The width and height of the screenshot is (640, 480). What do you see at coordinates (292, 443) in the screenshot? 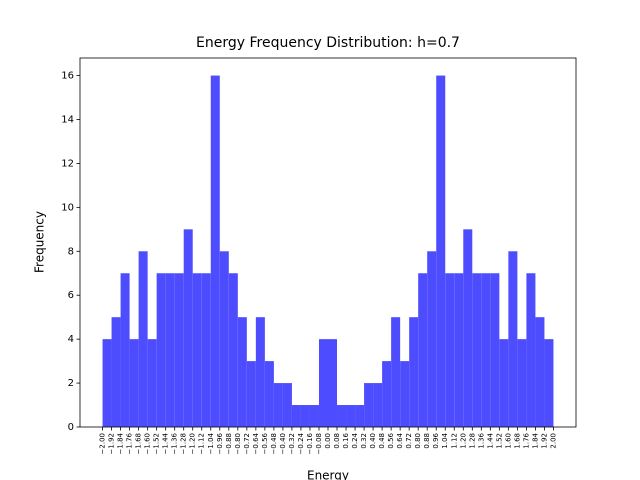
I see `x-tick-label: −0.32` at bounding box center [292, 443].